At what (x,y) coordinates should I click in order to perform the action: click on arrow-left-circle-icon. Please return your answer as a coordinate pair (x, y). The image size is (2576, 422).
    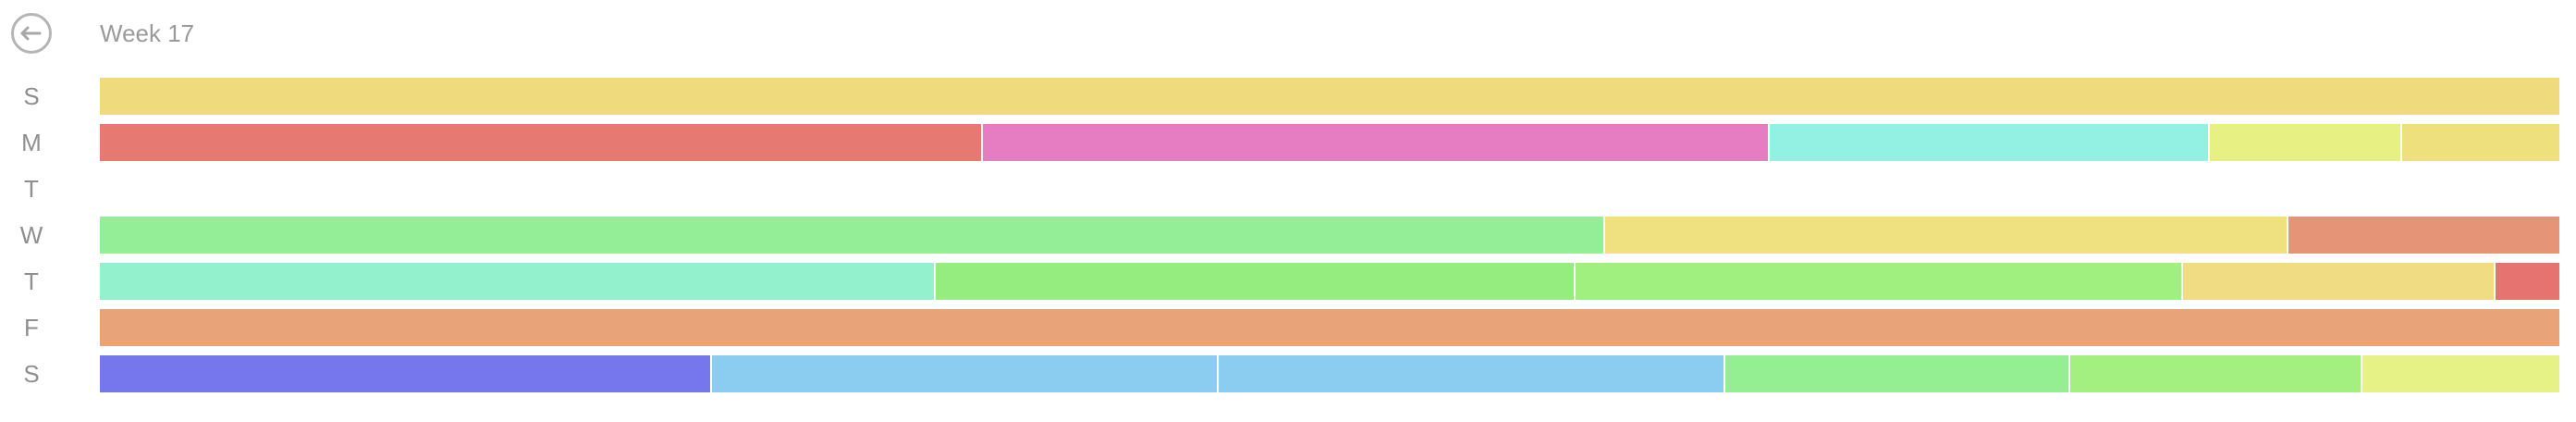
    Looking at the image, I should click on (31, 33).